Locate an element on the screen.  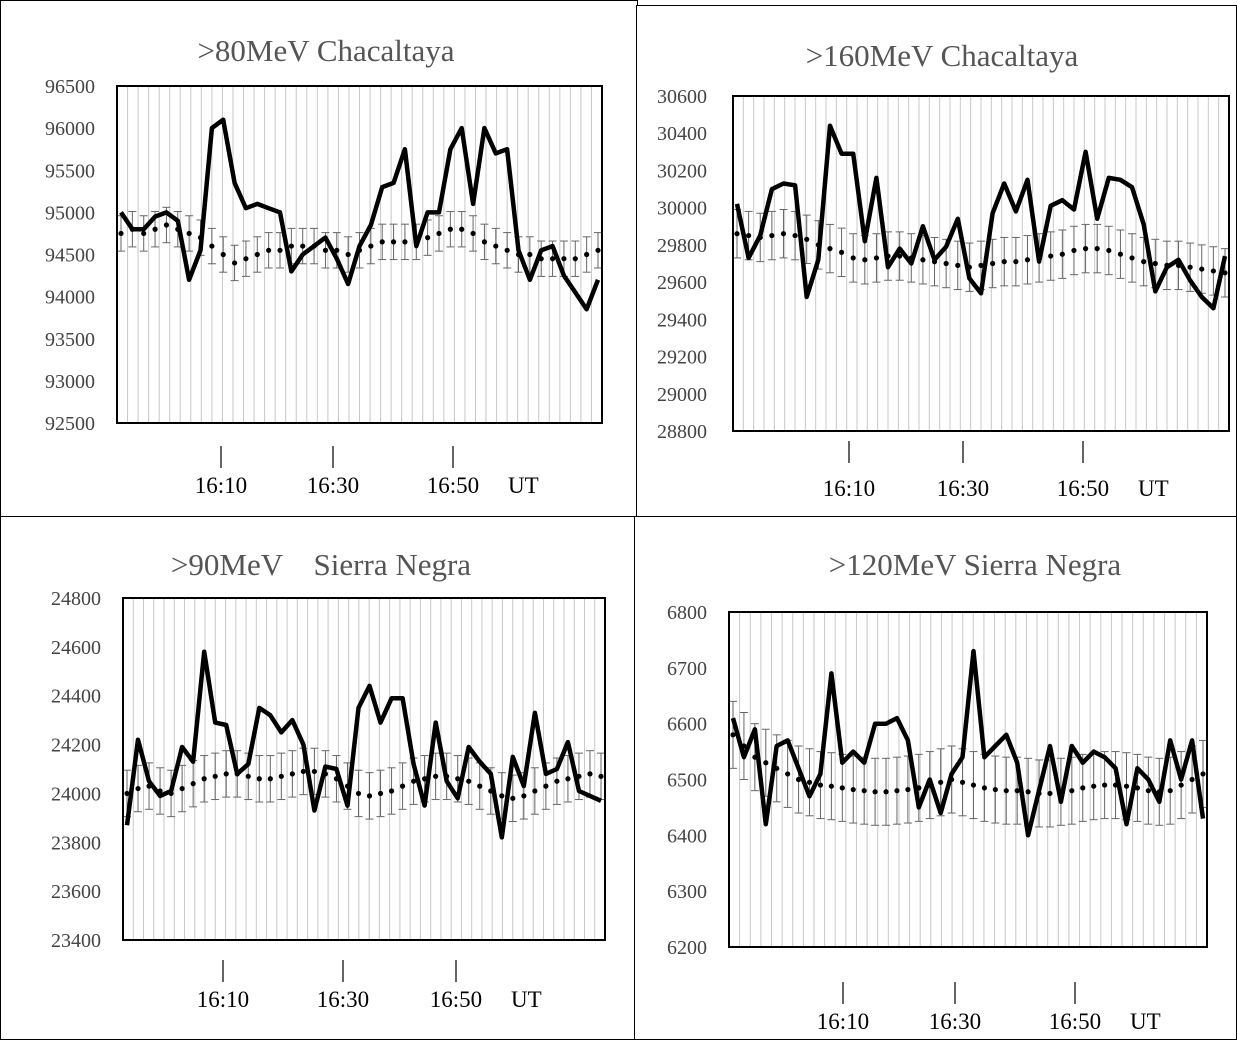
y-tick-label: 24400 is located at coordinates (76, 697).